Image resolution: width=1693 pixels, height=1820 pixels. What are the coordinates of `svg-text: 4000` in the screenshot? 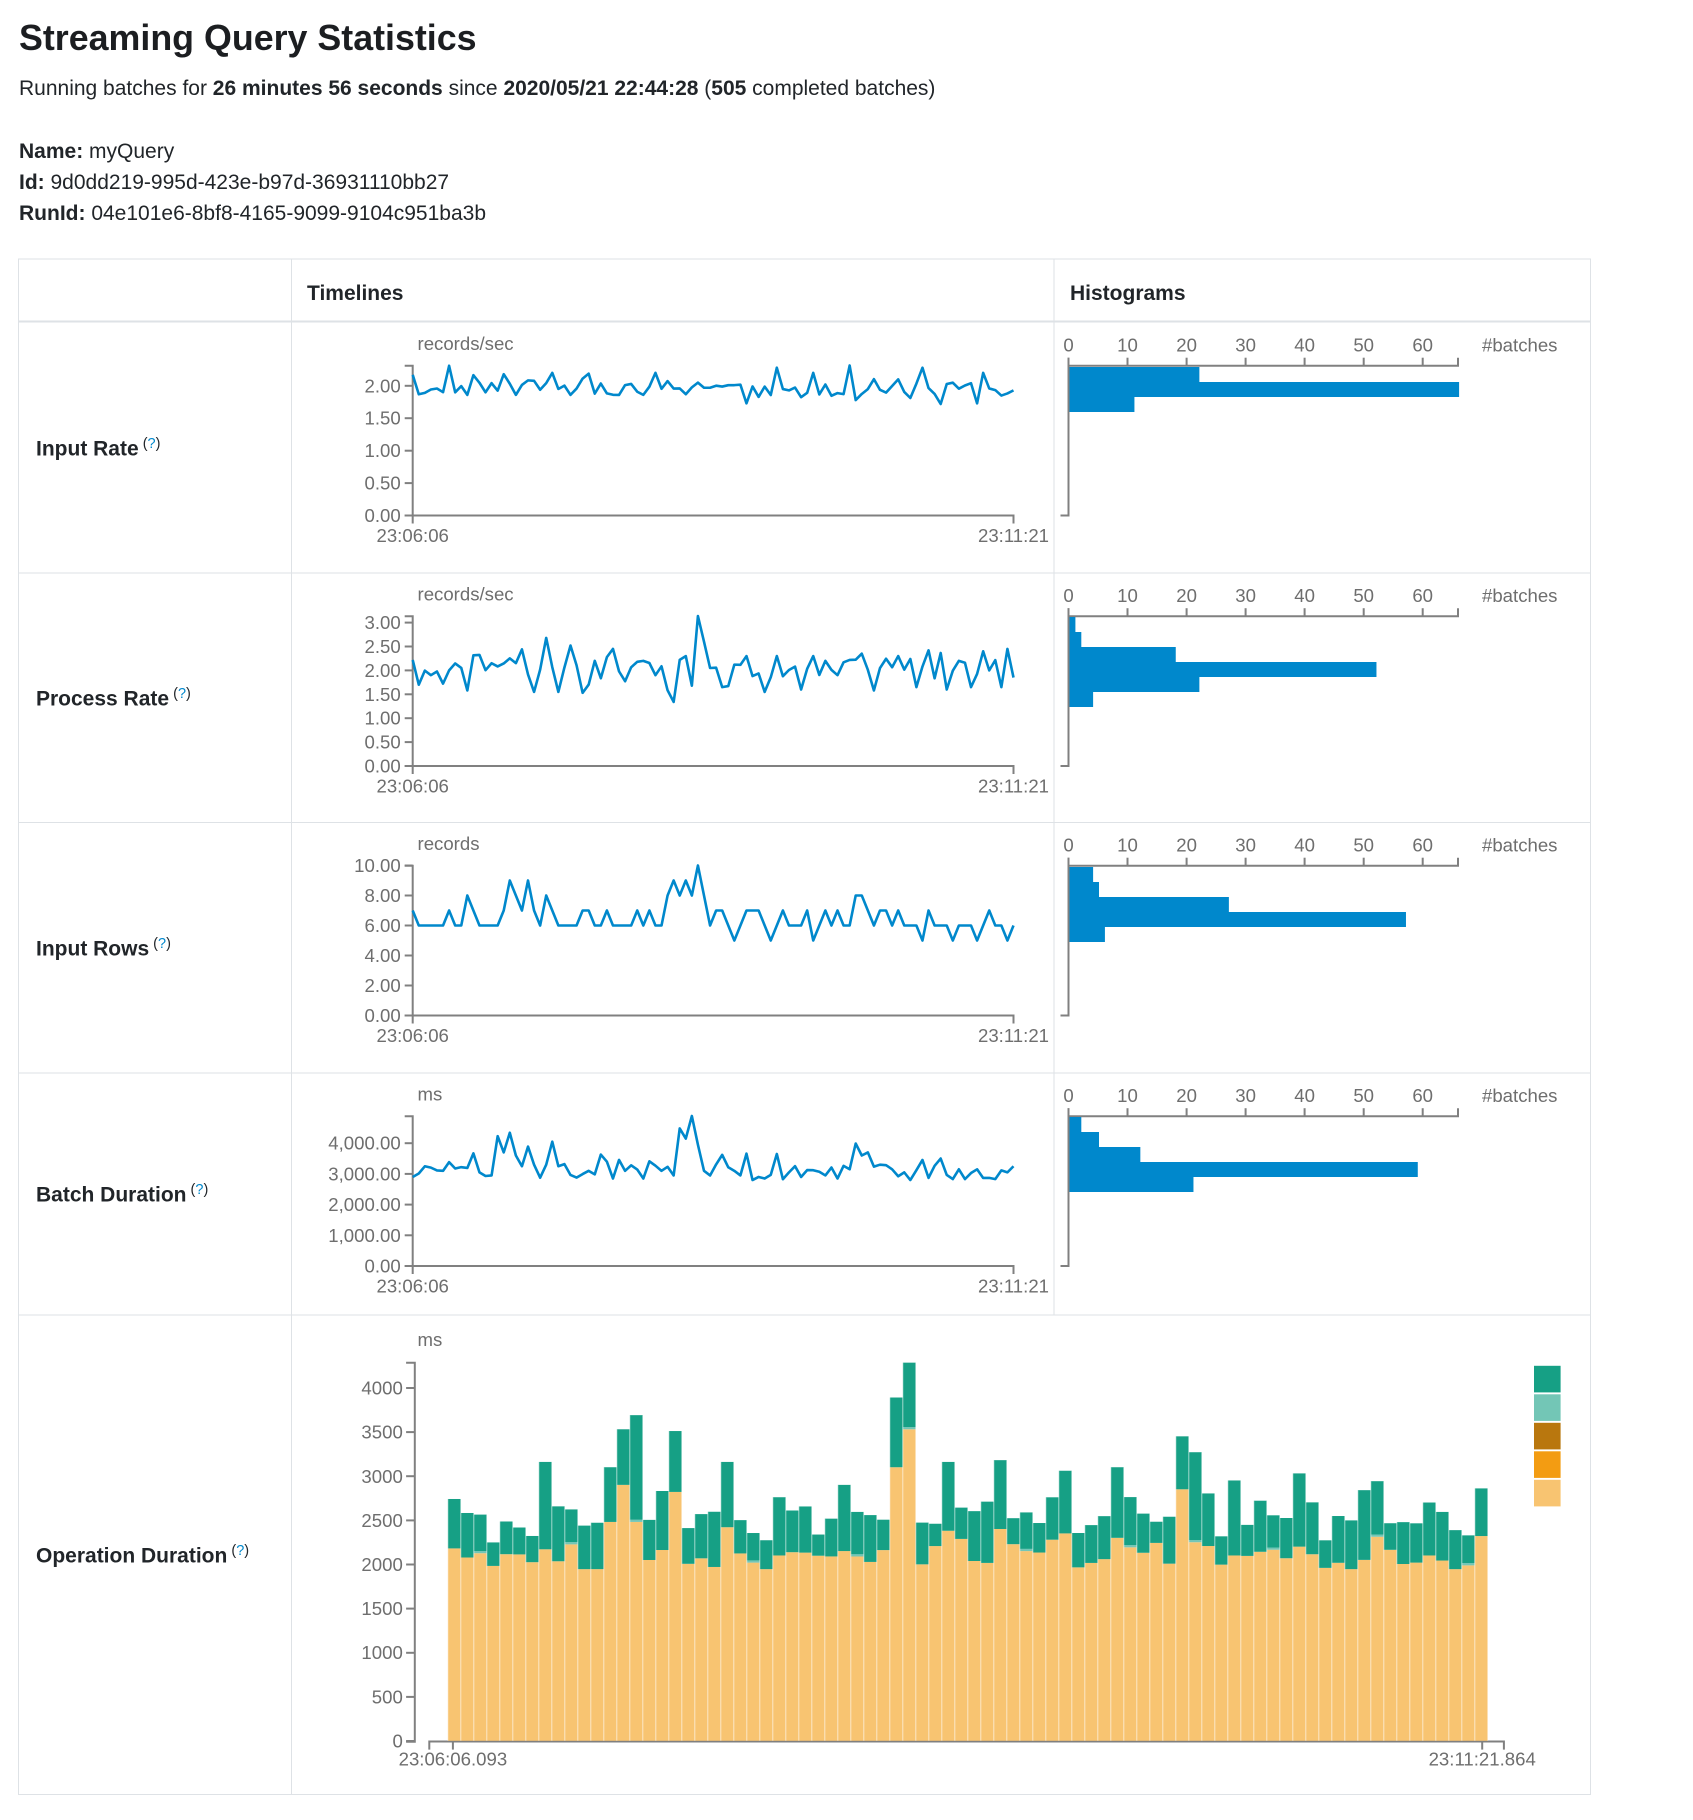 It's located at (381, 1388).